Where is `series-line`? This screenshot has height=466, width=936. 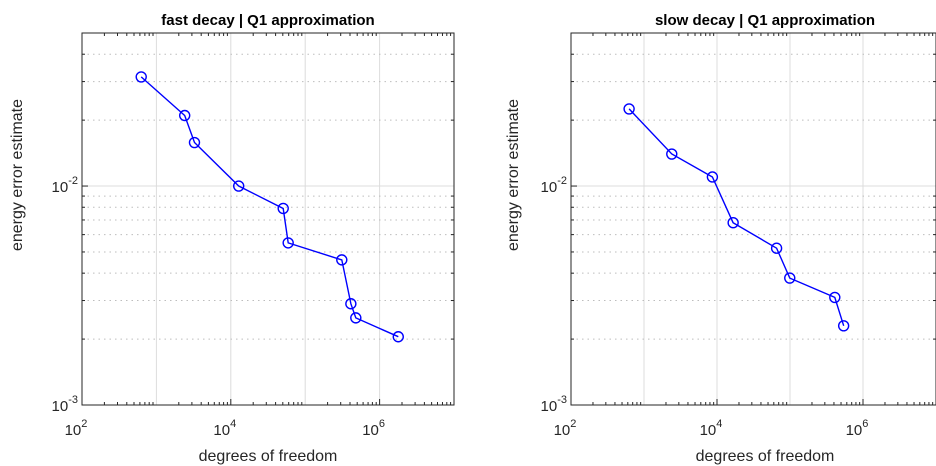
series-line is located at coordinates (736, 217).